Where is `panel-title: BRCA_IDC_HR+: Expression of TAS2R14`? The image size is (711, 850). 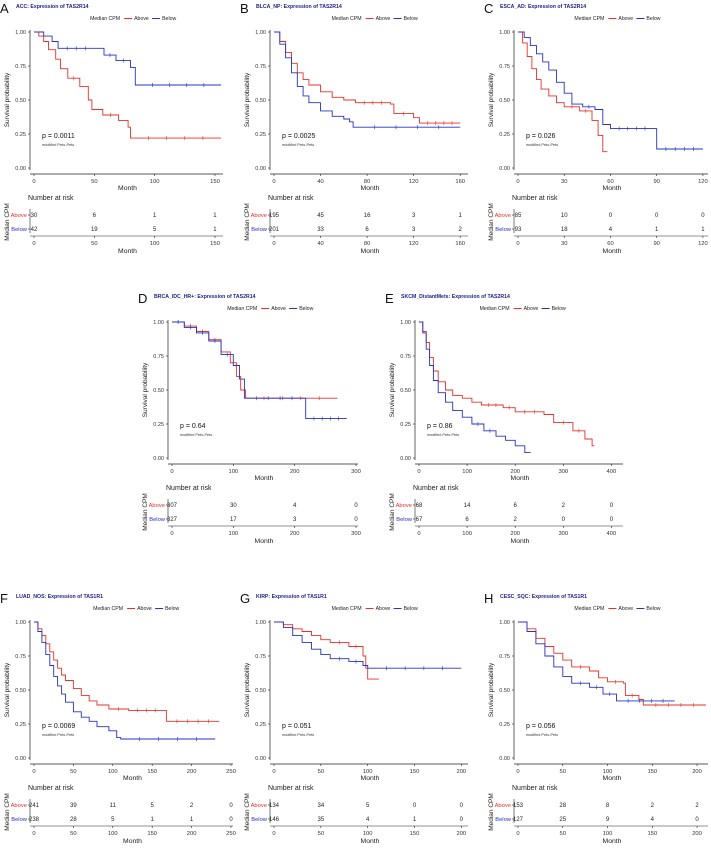
panel-title: BRCA_IDC_HR+: Expression of TAS2R14 is located at coordinates (205, 297).